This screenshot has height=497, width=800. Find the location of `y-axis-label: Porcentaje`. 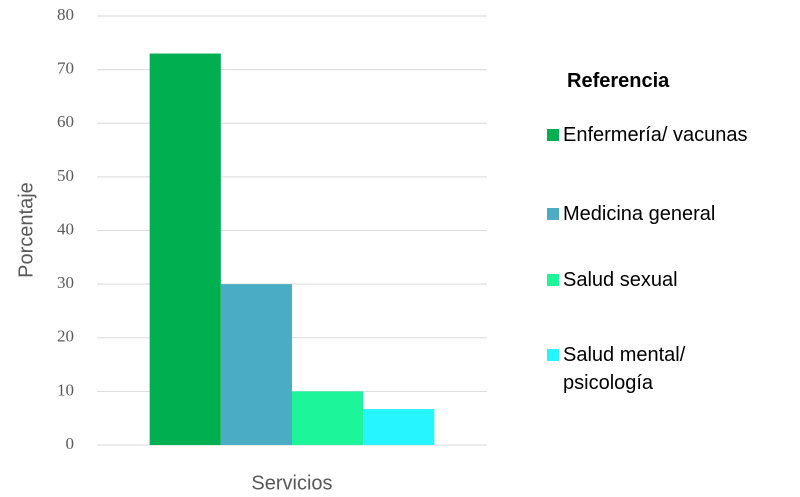

y-axis-label: Porcentaje is located at coordinates (26, 230).